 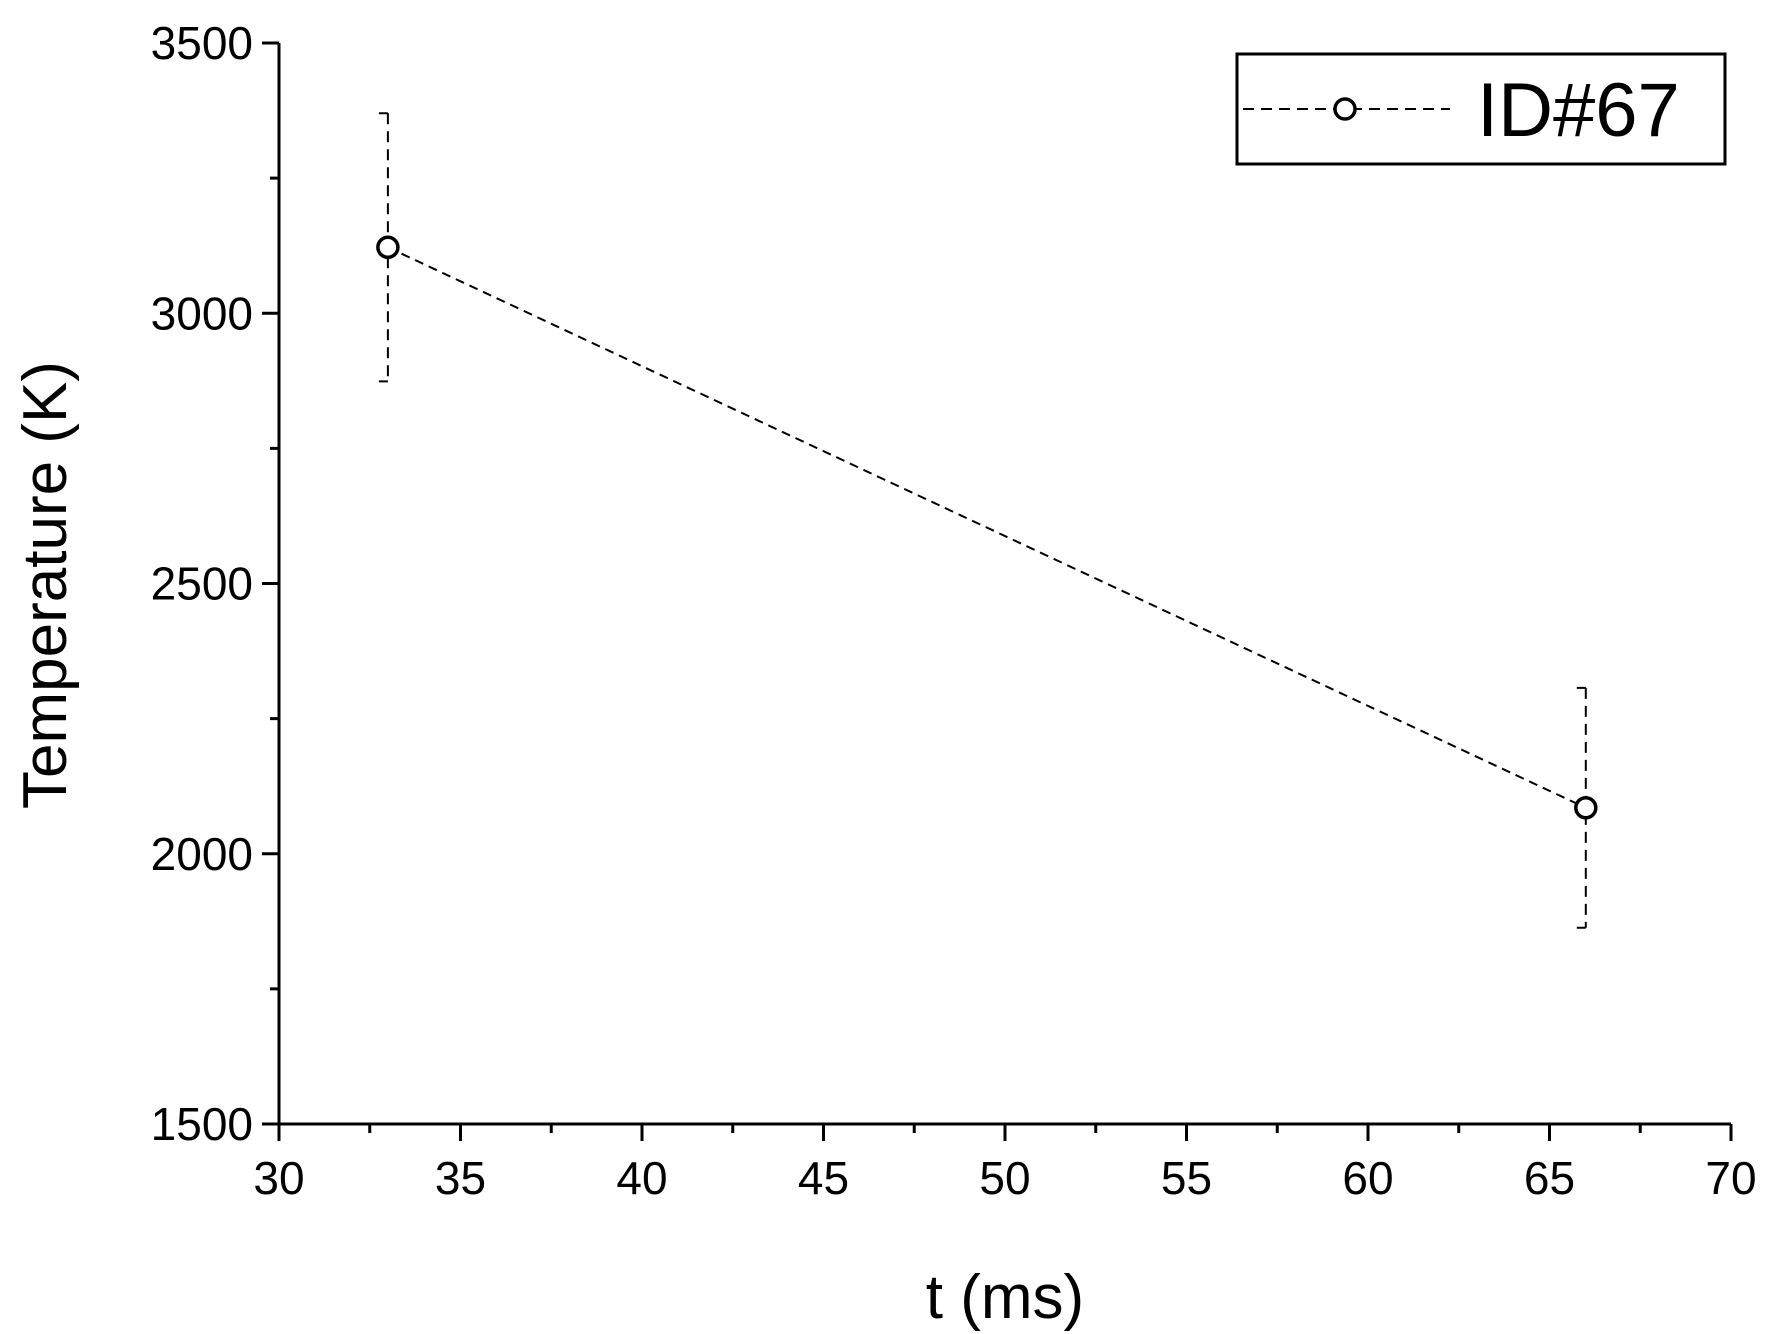 What do you see at coordinates (1186, 1178) in the screenshot?
I see `x-tick-label: 55` at bounding box center [1186, 1178].